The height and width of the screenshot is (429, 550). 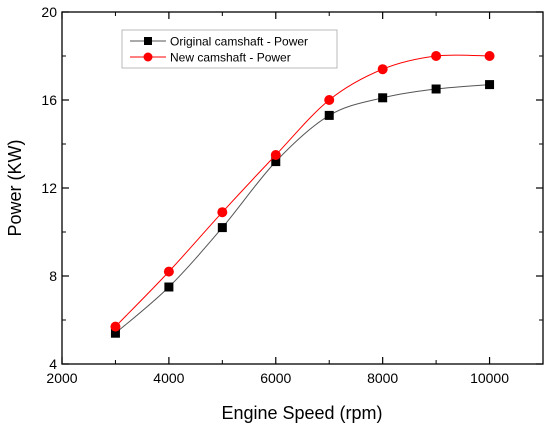 I want to click on x-axis-label: Engine Speed (rpm), so click(x=301, y=413).